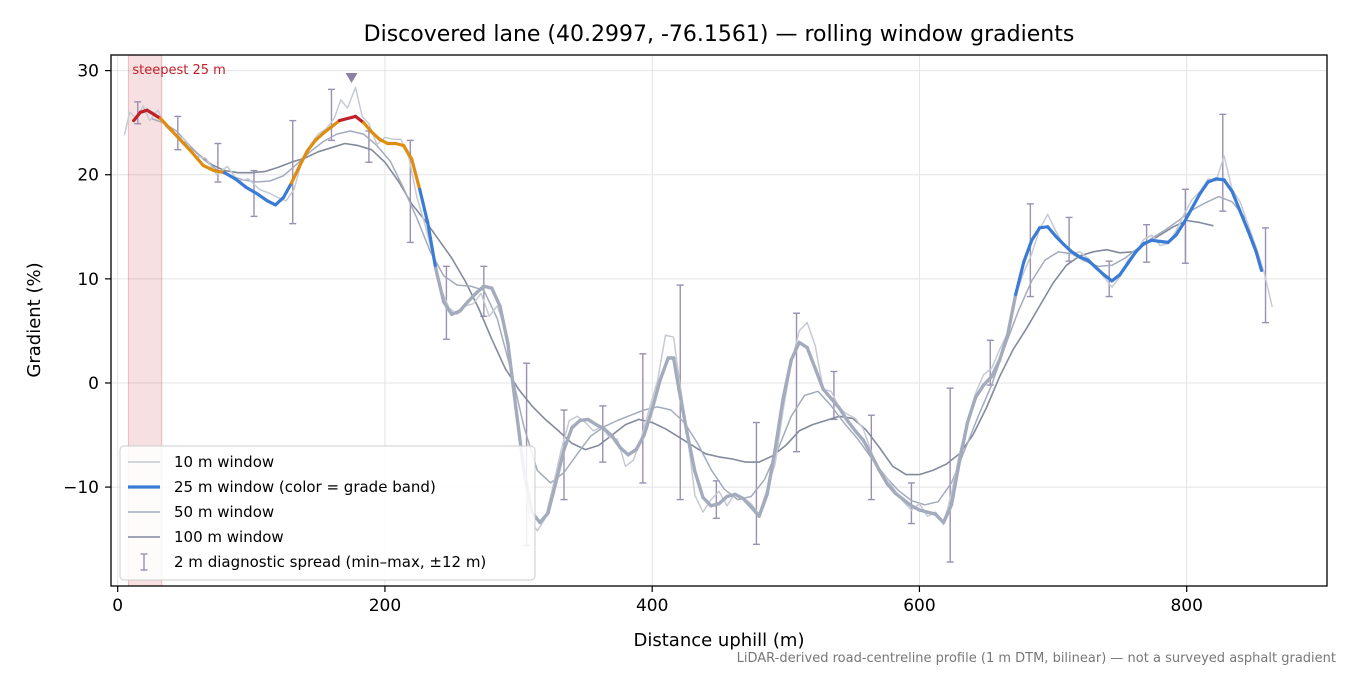 The width and height of the screenshot is (1350, 675). Describe the element at coordinates (305, 487) in the screenshot. I see `legend-label: 25 m window (color = grade band)` at that location.